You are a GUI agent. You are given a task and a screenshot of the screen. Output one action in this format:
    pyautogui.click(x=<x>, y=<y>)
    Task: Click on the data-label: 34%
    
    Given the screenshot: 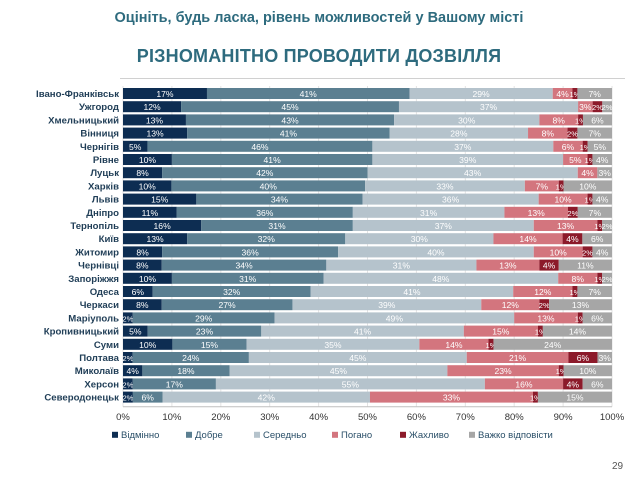 What is the action you would take?
    pyautogui.click(x=244, y=266)
    